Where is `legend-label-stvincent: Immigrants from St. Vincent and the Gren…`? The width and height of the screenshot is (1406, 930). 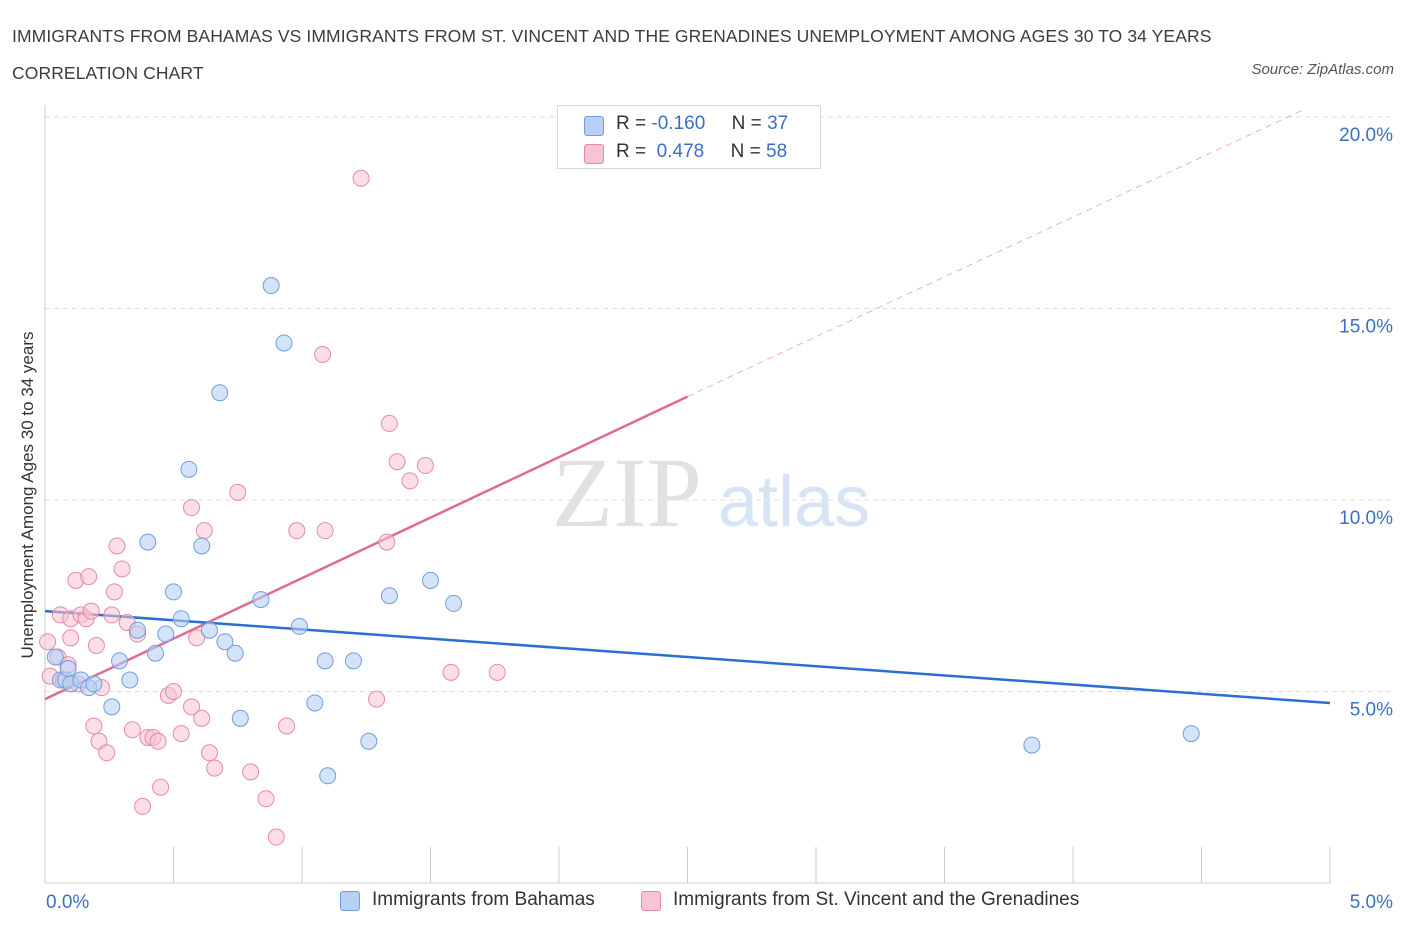 legend-label-stvincent: Immigrants from St. Vincent and the Gren… is located at coordinates (876, 899).